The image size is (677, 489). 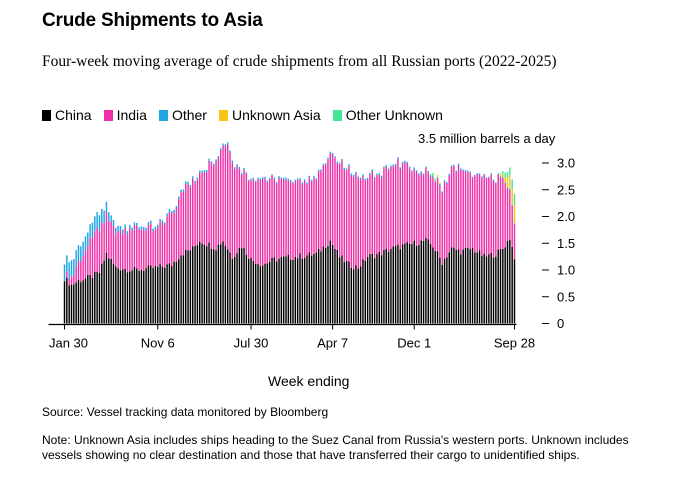 What do you see at coordinates (558, 243) in the screenshot?
I see `y-axis: 0 0.5 1.0 1.5 2.0 2.5 3.0` at bounding box center [558, 243].